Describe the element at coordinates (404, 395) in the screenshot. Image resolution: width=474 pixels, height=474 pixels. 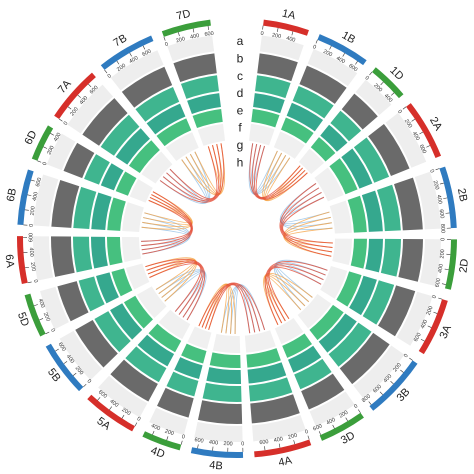
I see `chromosome-label: 3B` at that location.